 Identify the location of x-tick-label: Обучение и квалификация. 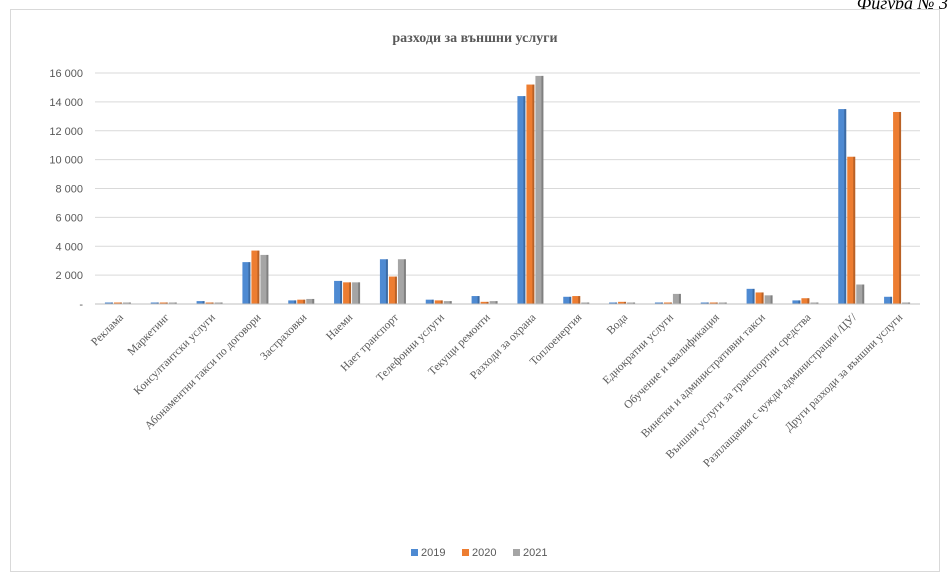
(672, 361).